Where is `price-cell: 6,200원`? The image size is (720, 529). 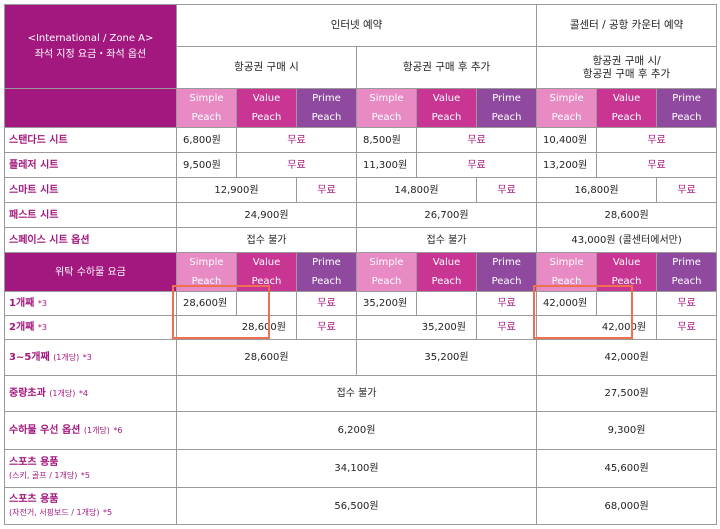 price-cell: 6,200원 is located at coordinates (356, 430).